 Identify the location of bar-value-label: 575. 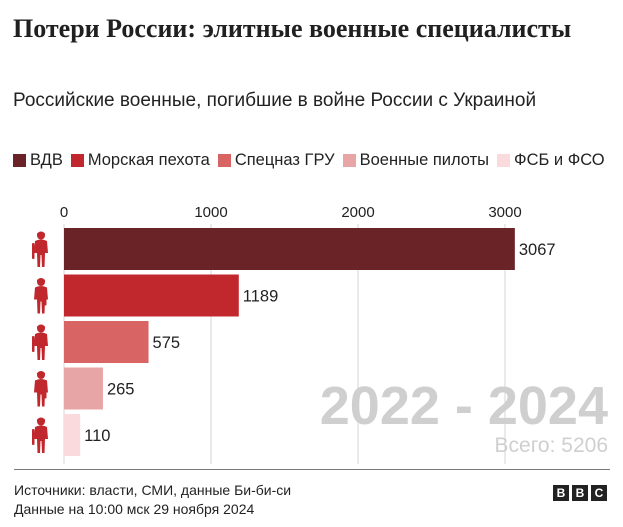
(167, 343).